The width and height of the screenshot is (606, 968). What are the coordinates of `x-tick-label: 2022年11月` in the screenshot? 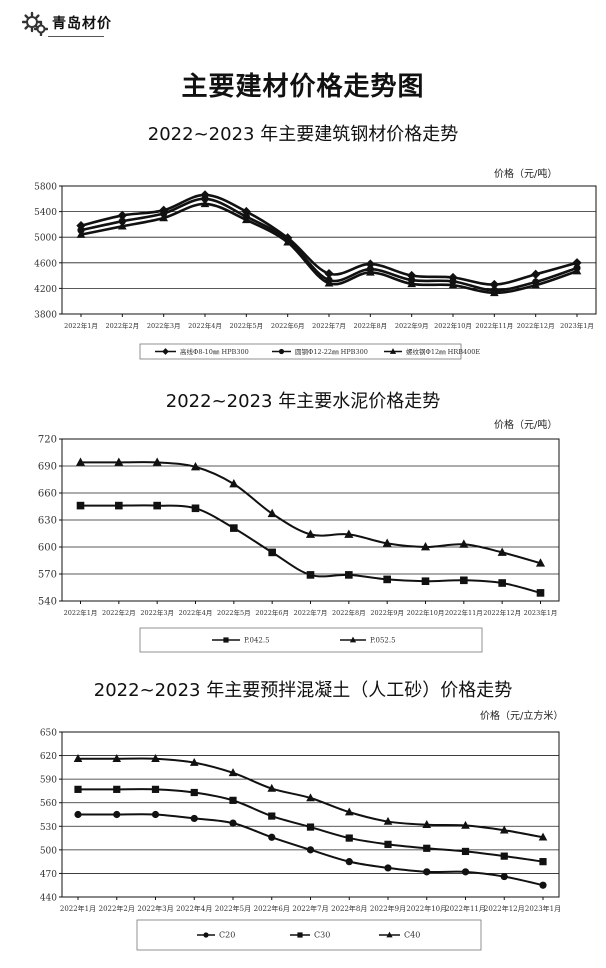 It's located at (465, 908).